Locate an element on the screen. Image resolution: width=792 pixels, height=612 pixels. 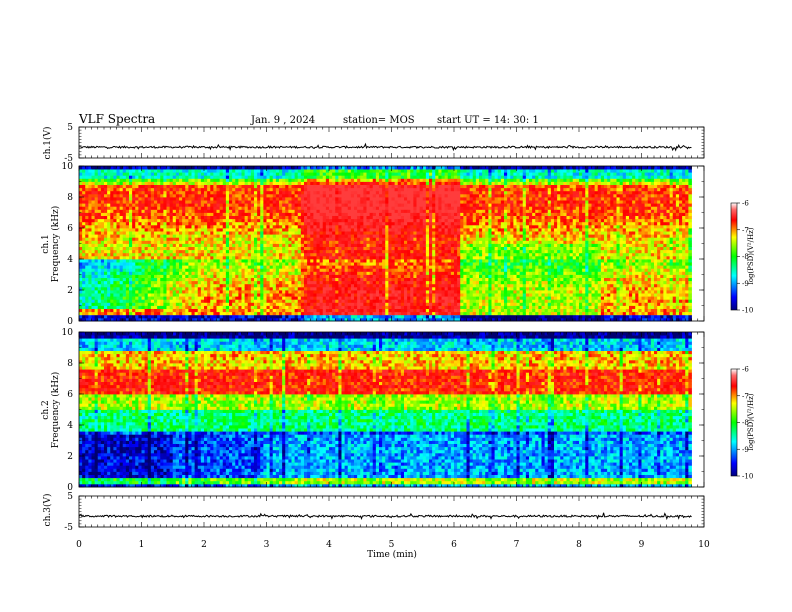
ch1-waveform-panel: 5 -5 is located at coordinates (384, 143).